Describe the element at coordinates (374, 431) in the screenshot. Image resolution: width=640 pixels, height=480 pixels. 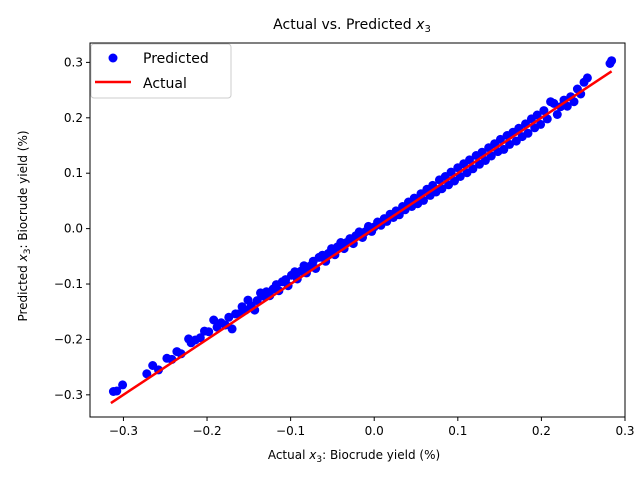
I see `x-tick-label: 0.0` at that location.